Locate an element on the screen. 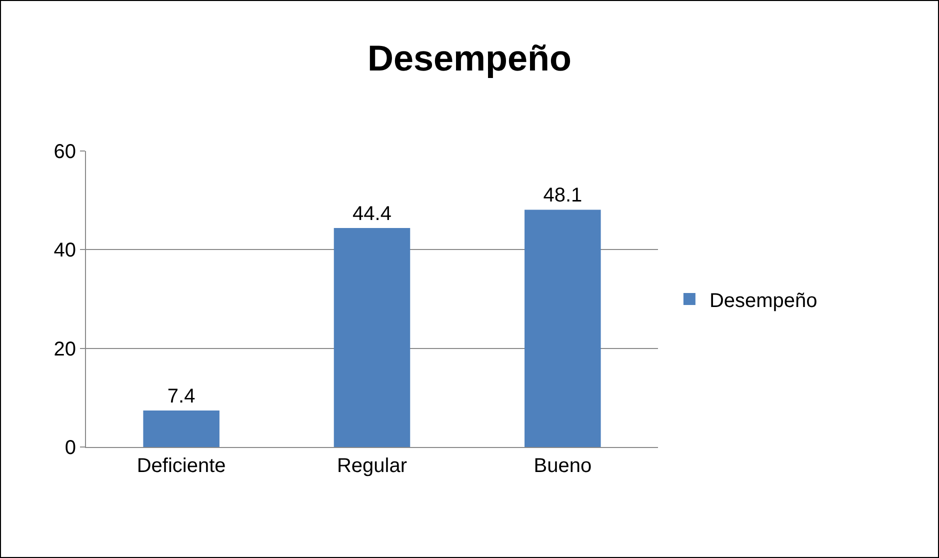  x-tick-label: Bueno is located at coordinates (563, 466).